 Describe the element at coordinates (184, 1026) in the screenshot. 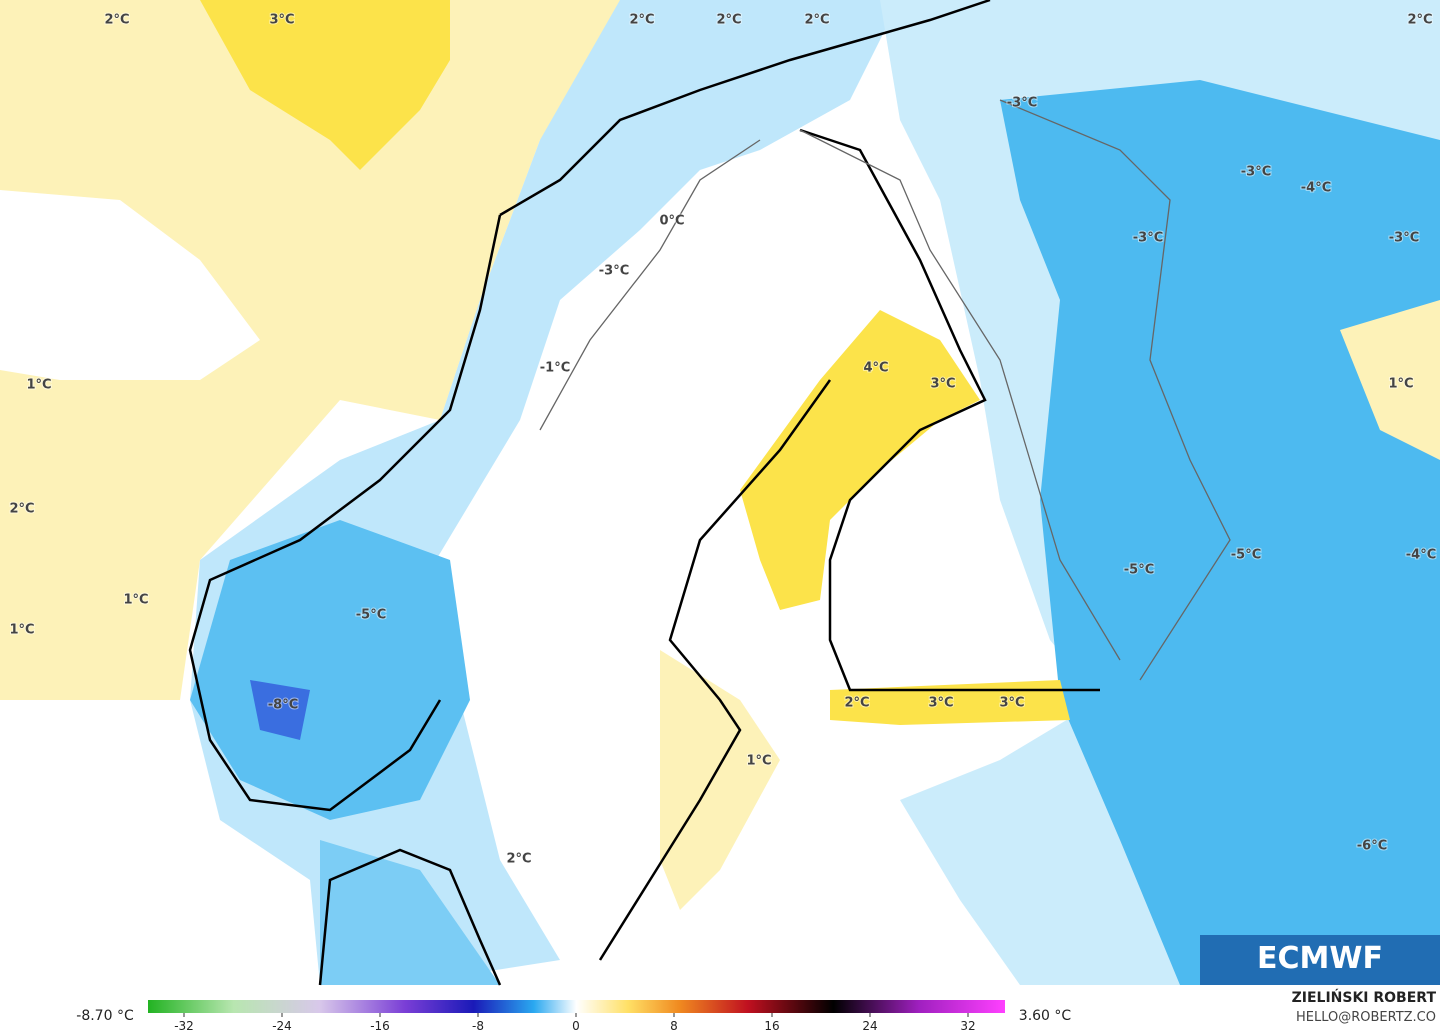

I see `colorbar-tick-label: -32` at that location.